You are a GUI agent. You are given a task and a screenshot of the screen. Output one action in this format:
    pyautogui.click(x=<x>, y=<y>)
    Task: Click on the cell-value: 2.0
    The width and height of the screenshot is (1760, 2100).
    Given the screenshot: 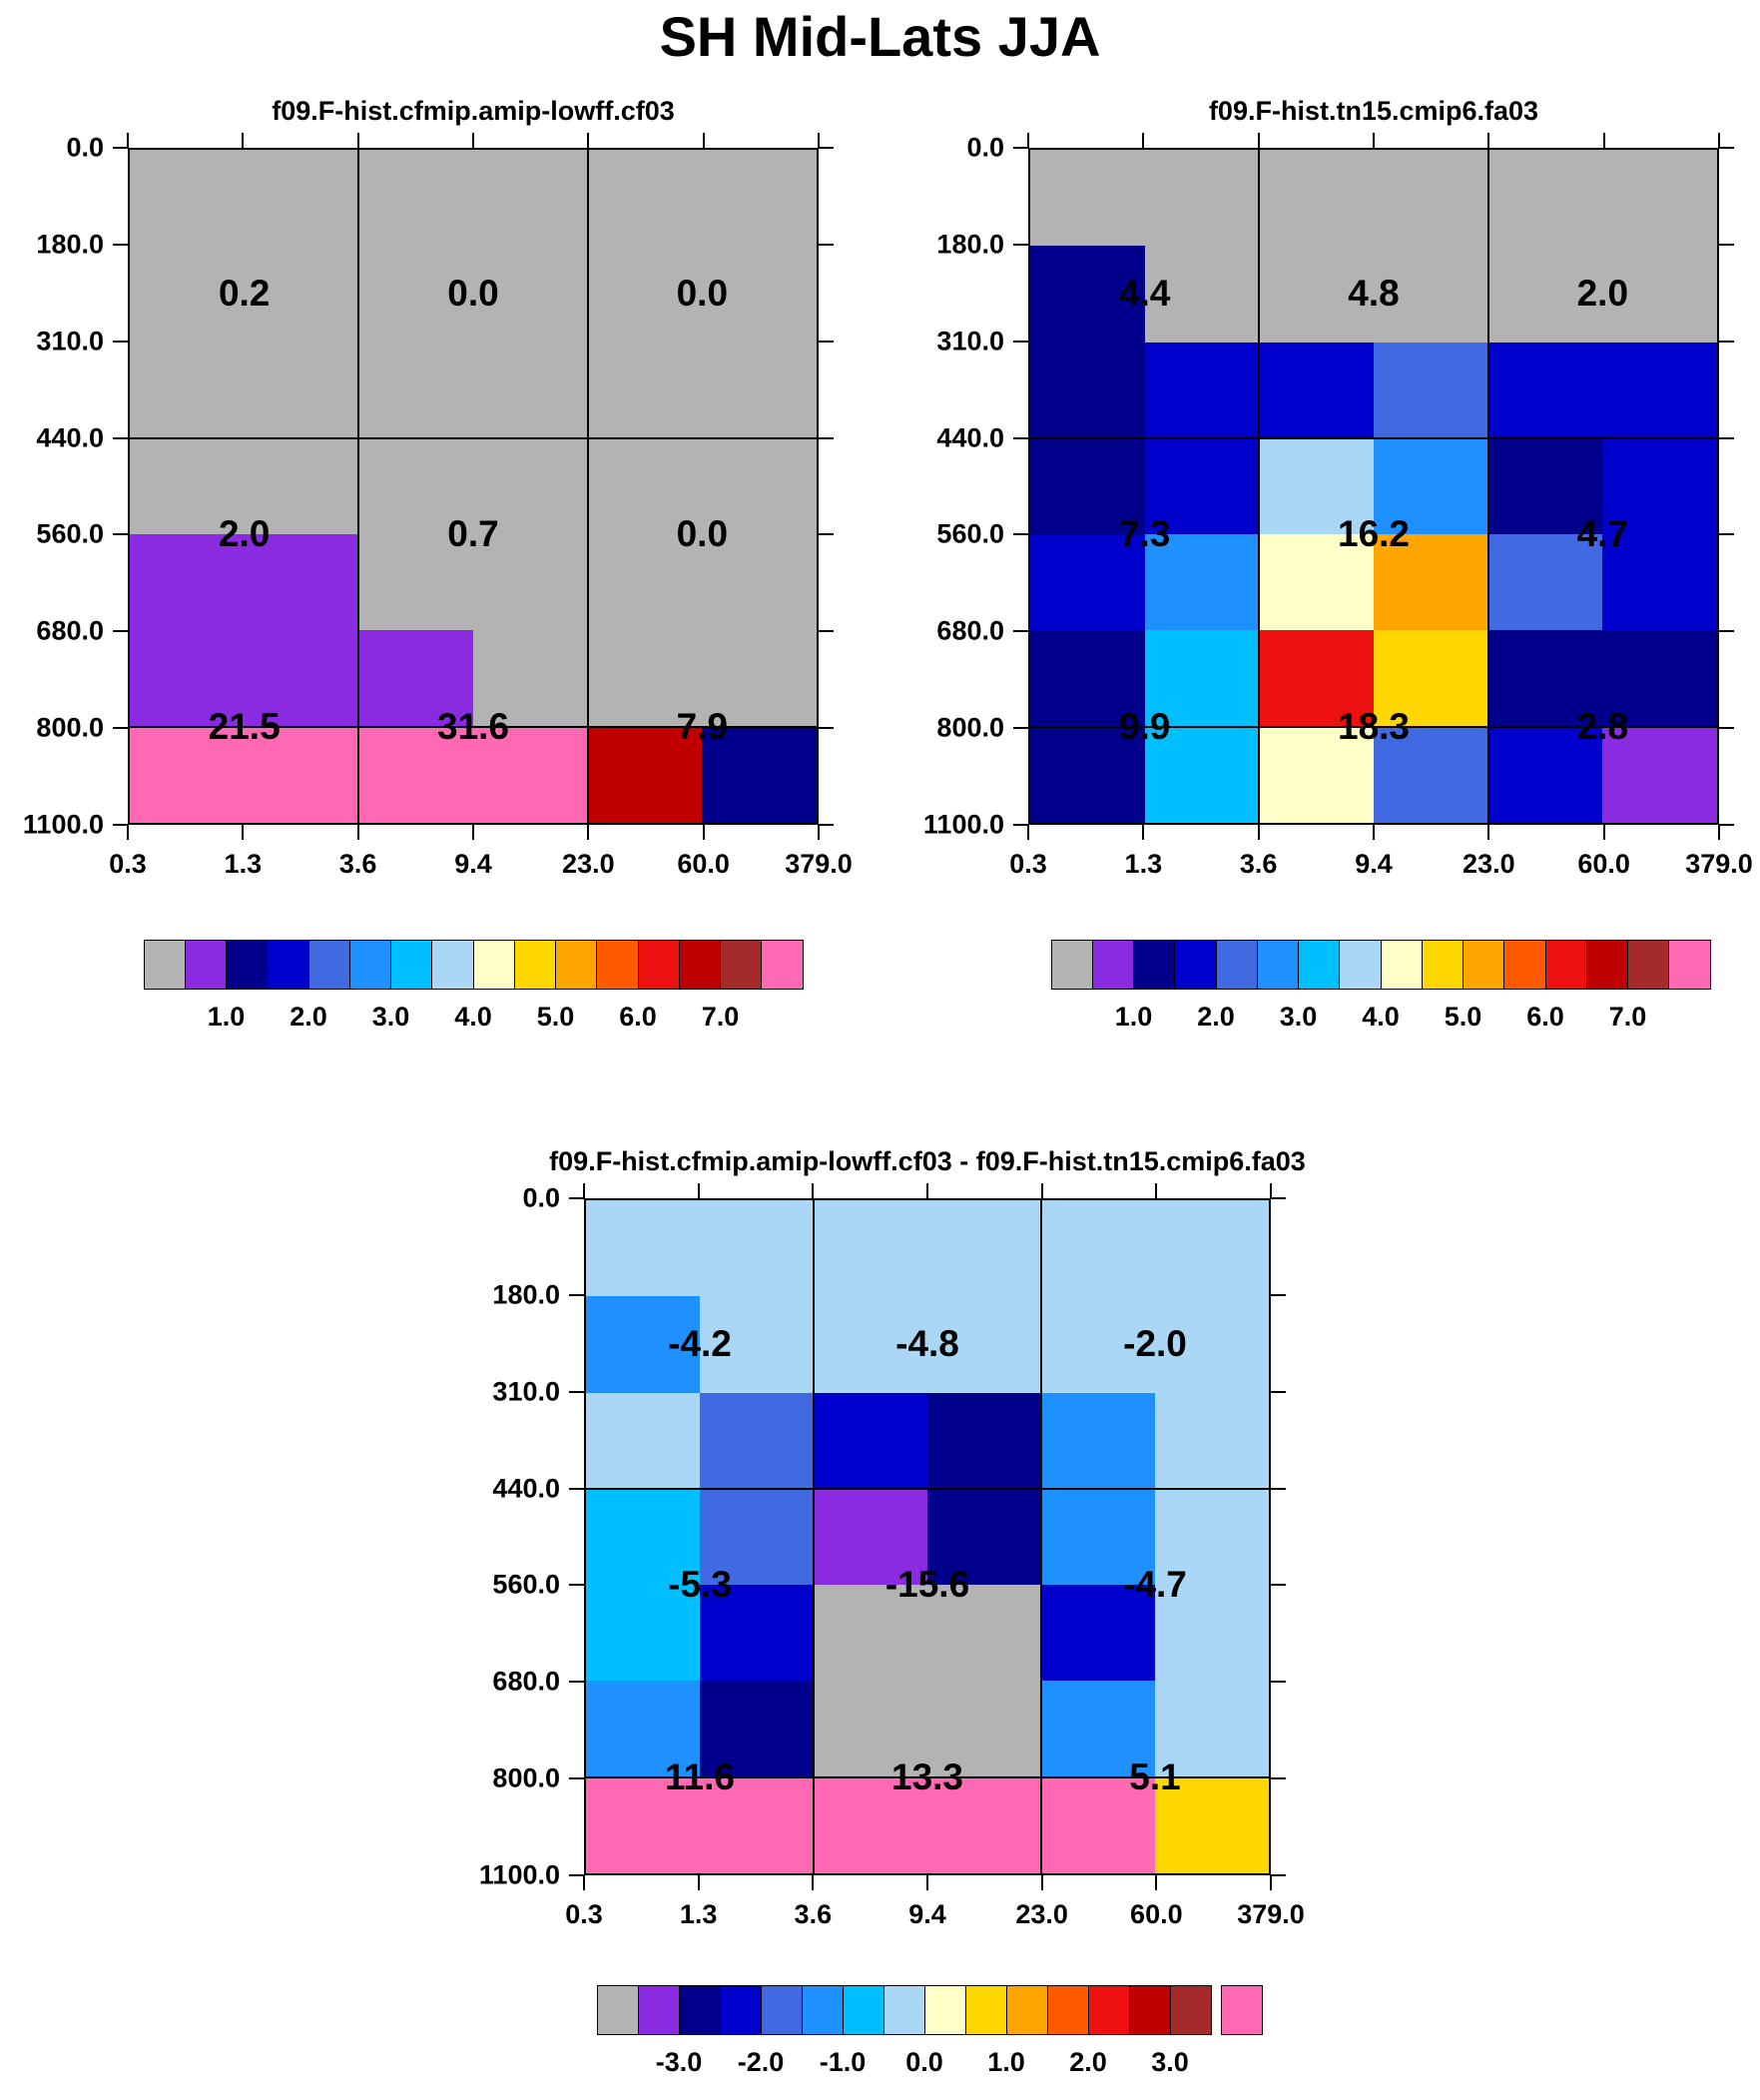 What is the action you would take?
    pyautogui.click(x=244, y=534)
    